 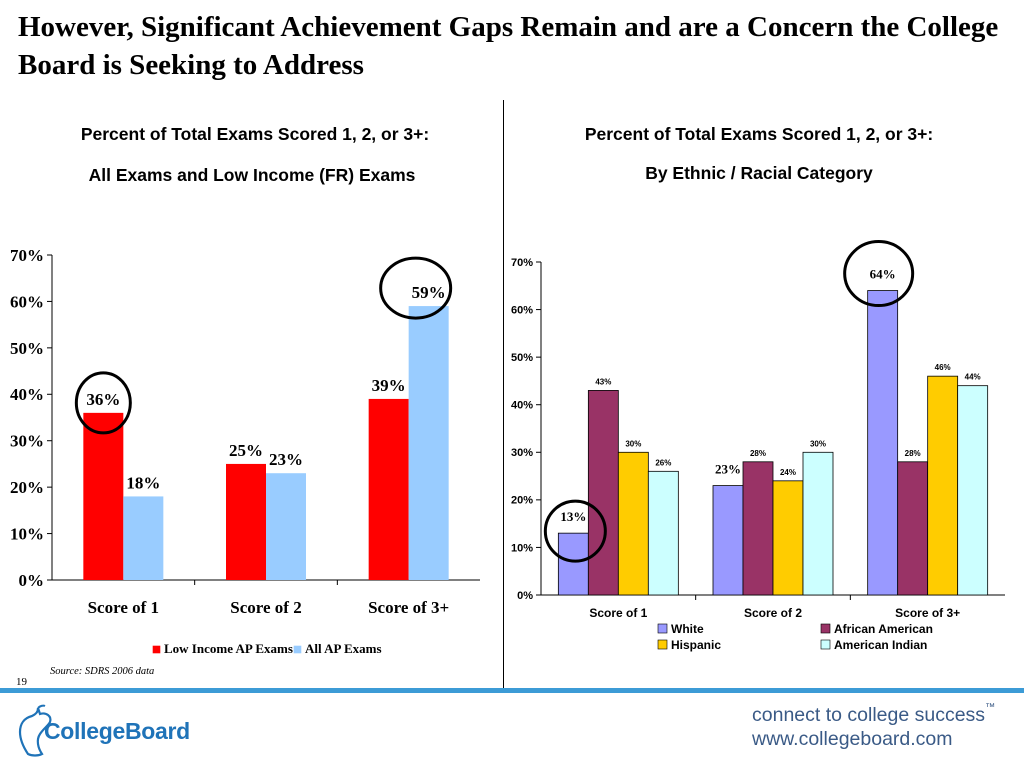 What do you see at coordinates (35, 730) in the screenshot?
I see `acorn-logo-icon` at bounding box center [35, 730].